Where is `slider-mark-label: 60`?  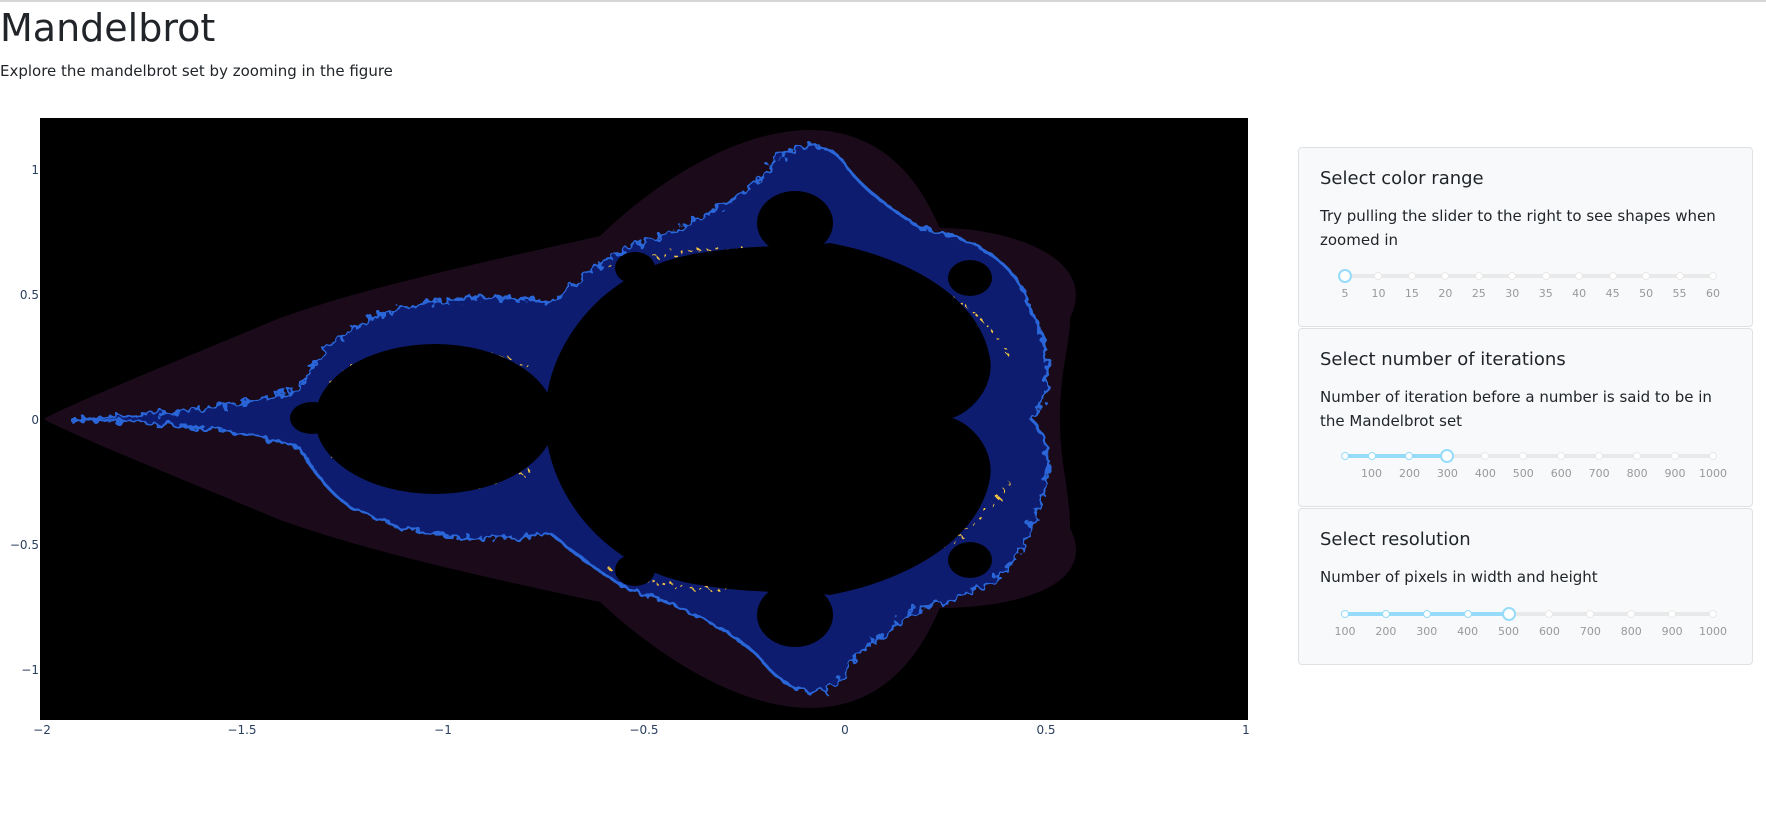 slider-mark-label: 60 is located at coordinates (1713, 293).